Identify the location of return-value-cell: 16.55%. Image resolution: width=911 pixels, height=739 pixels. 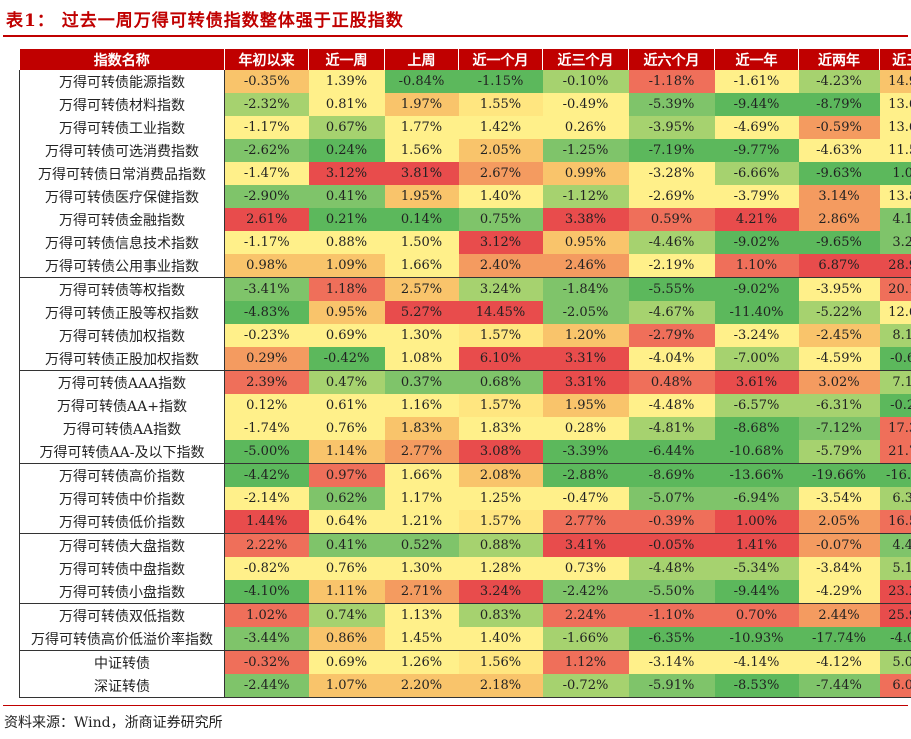
(895, 522).